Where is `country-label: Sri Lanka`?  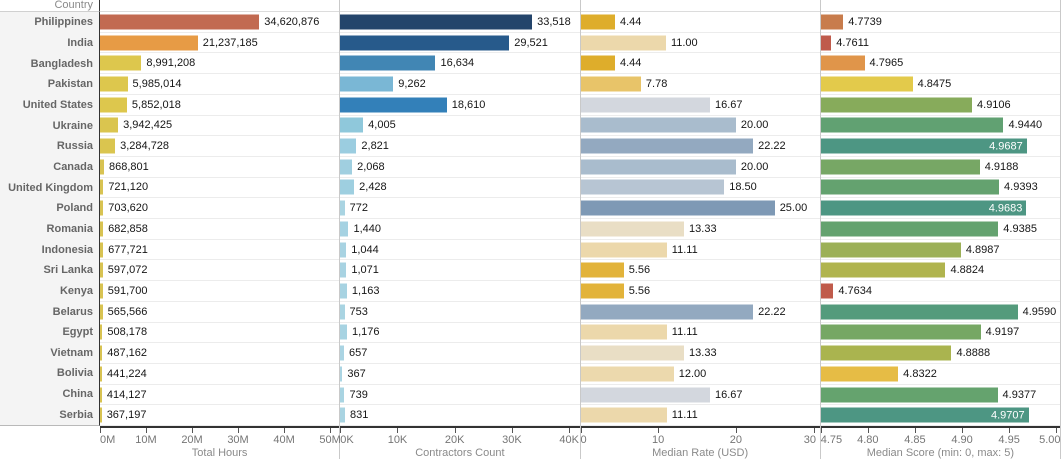
country-label: Sri Lanka is located at coordinates (68, 270).